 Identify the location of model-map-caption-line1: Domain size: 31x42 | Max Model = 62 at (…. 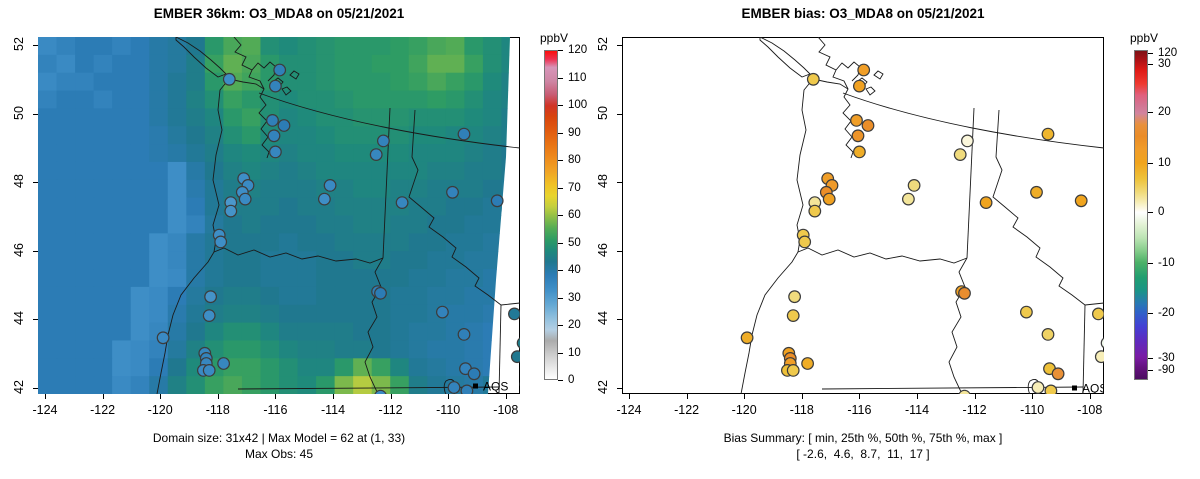
(279, 438).